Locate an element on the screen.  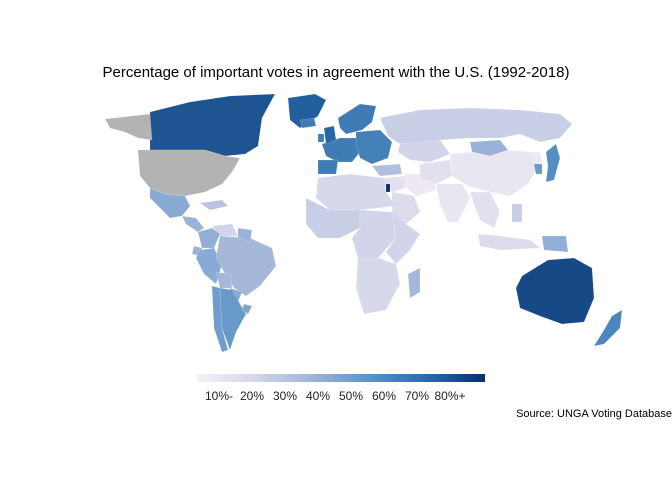
region-southeast-asia is located at coordinates (485, 210).